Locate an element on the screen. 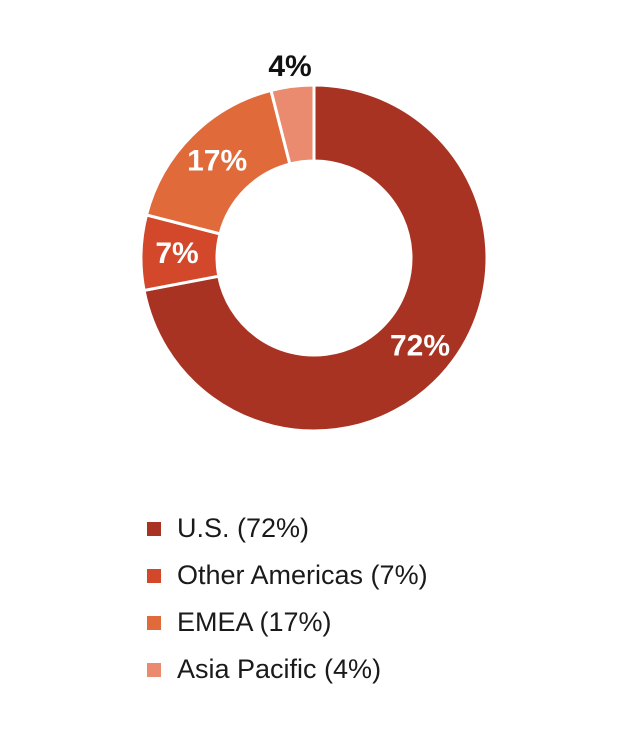 This screenshot has width=629, height=732. legend-swatch-asia-pacific is located at coordinates (154, 669).